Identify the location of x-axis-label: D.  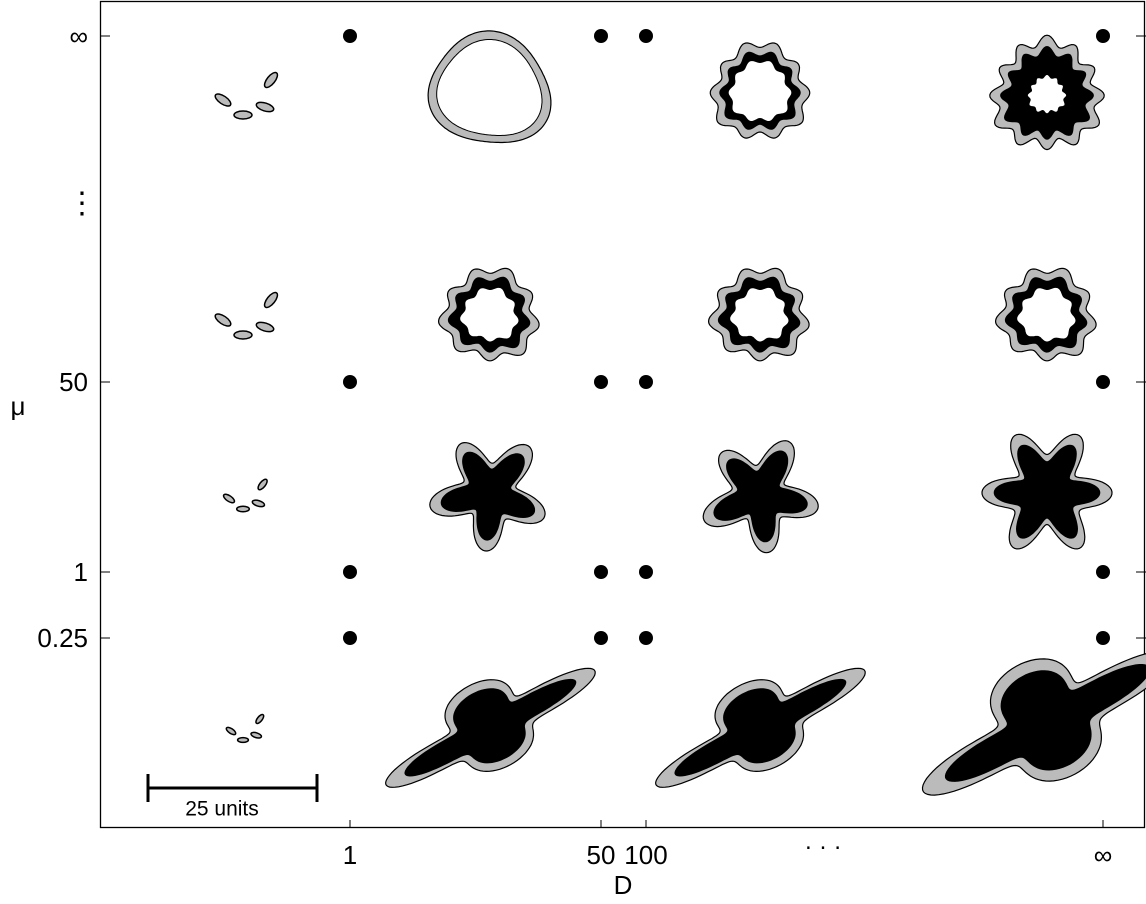
(623, 885).